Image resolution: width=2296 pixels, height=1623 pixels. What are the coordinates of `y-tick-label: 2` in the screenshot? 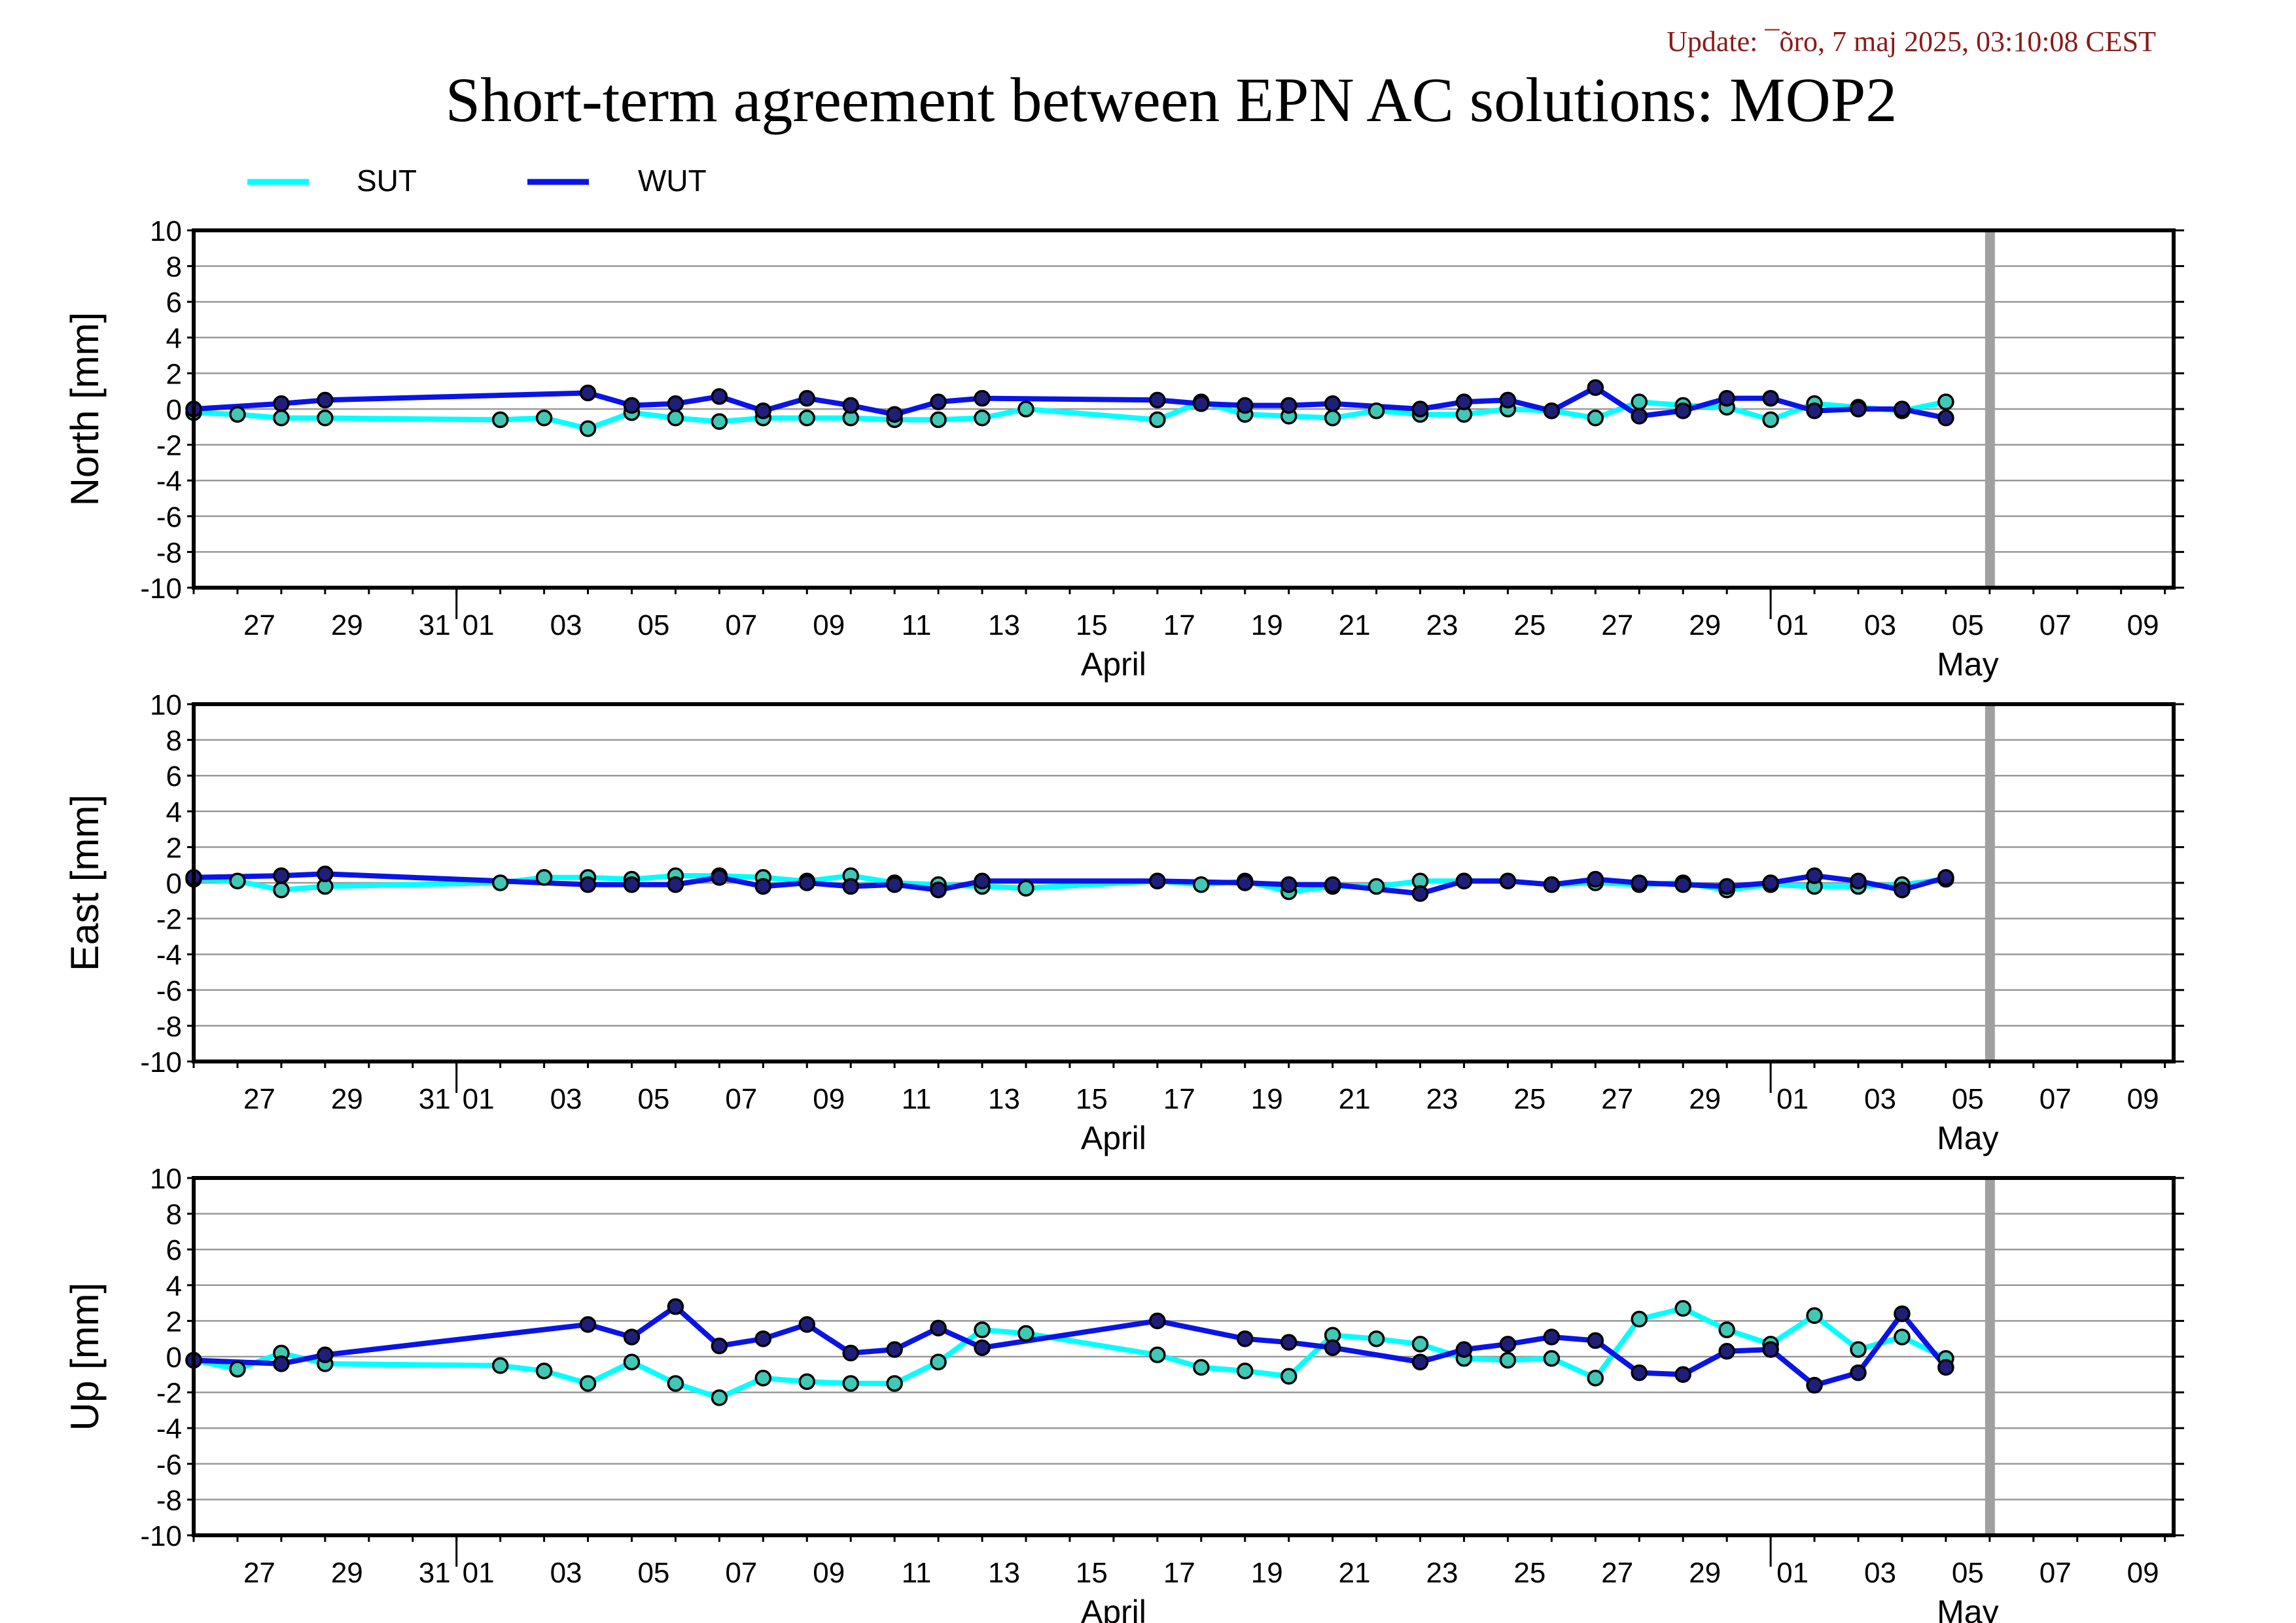 It's located at (174, 848).